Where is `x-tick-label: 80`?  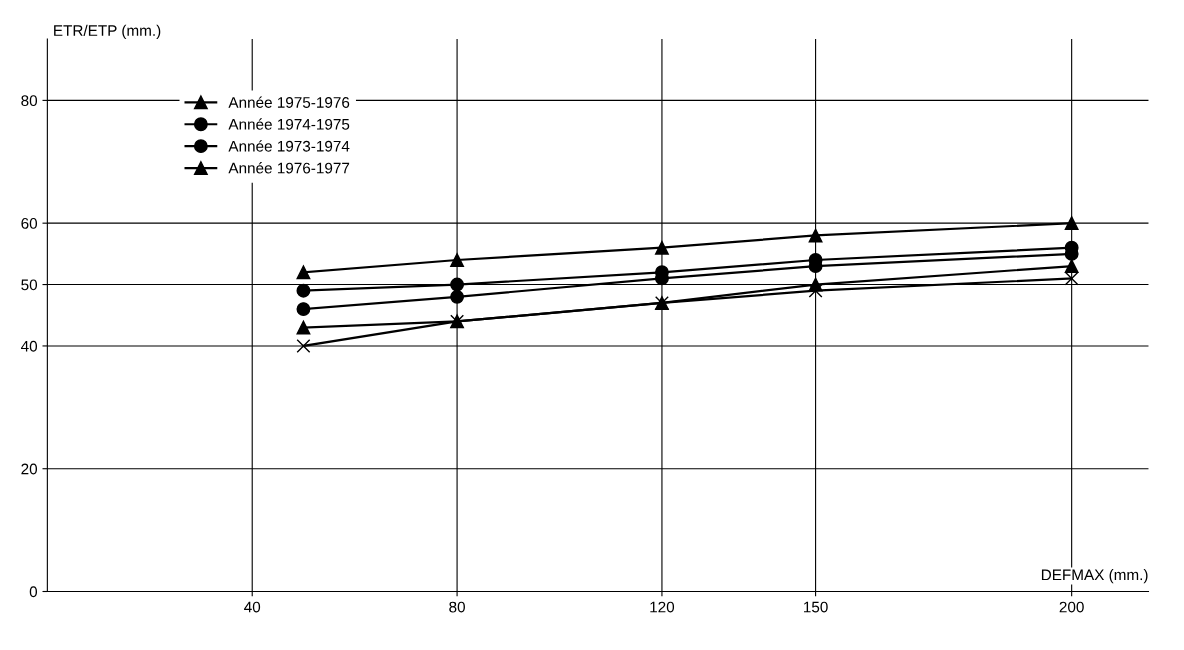 x-tick-label: 80 is located at coordinates (457, 607).